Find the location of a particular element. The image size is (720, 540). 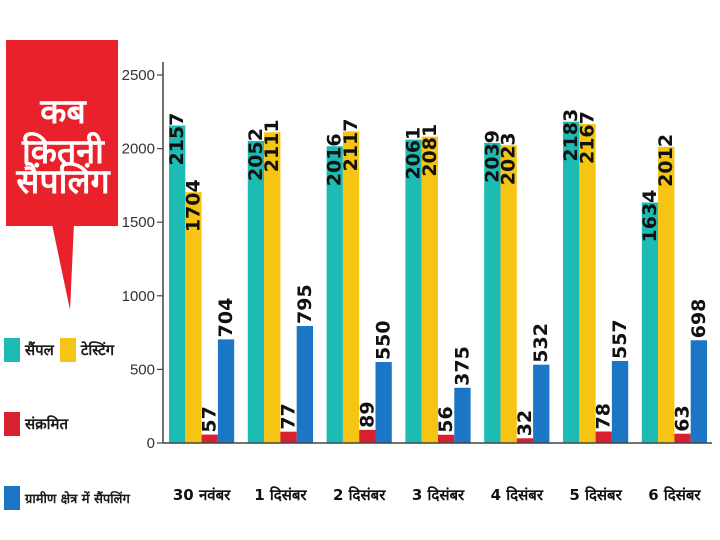

value-label-infected: 32 is located at coordinates (525, 423).